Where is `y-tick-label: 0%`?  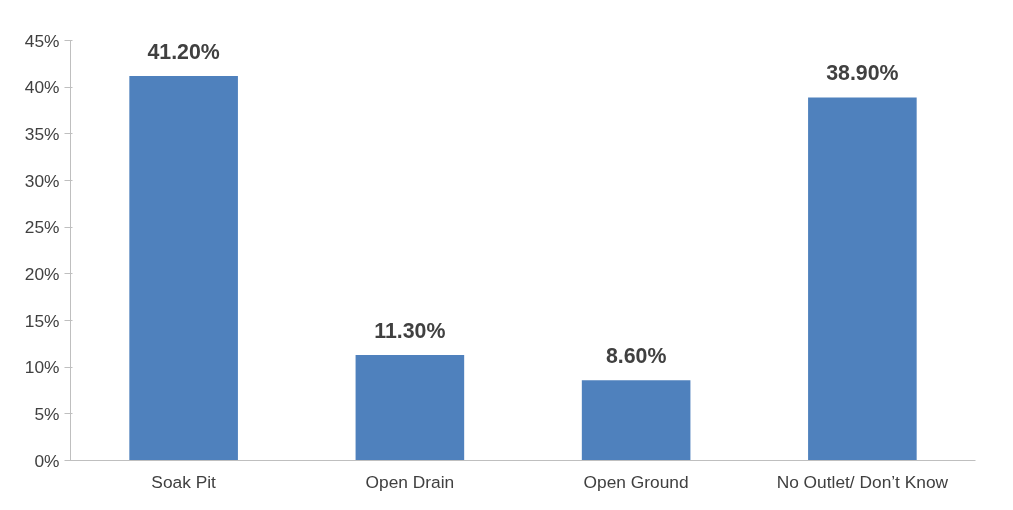 y-tick-label: 0% is located at coordinates (47, 460).